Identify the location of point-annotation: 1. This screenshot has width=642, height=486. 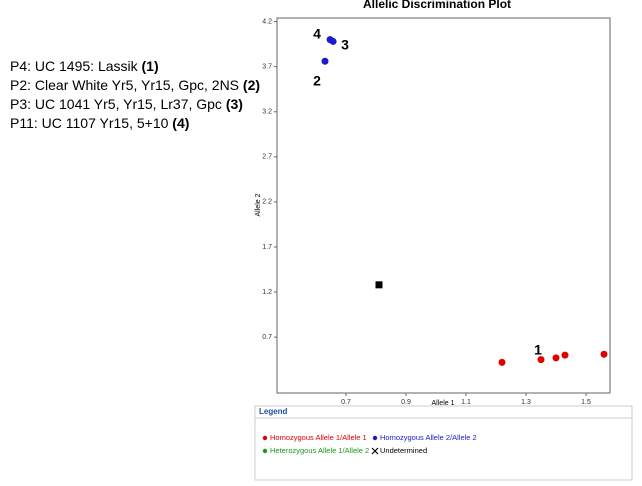
(538, 350).